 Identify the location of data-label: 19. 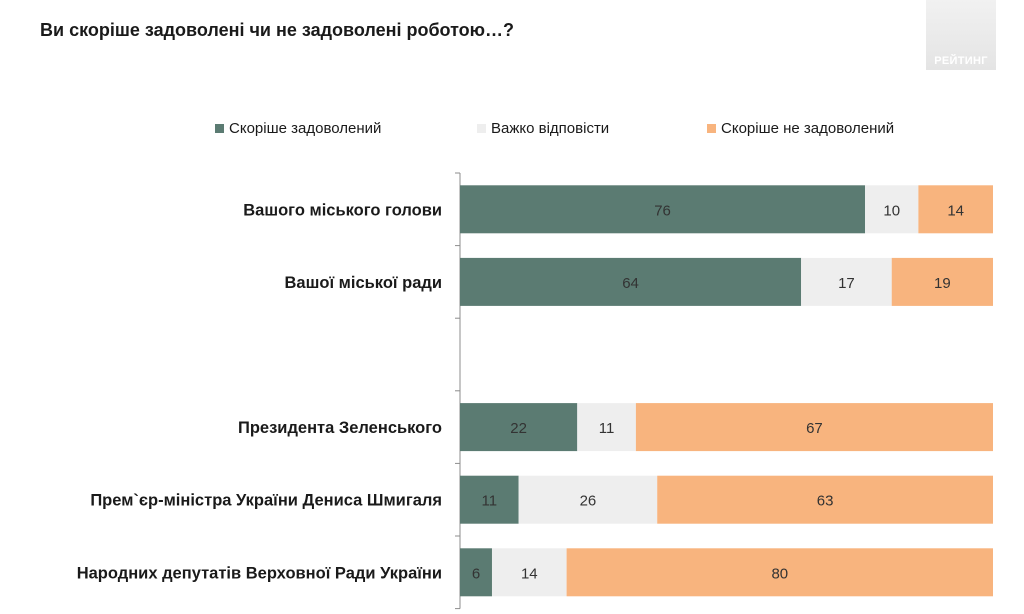
(942, 283).